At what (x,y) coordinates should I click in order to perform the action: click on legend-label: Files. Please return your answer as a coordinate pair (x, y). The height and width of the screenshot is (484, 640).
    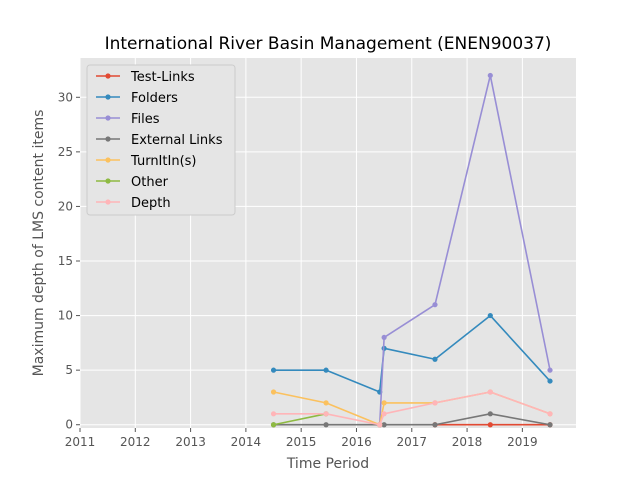
    Looking at the image, I should click on (145, 119).